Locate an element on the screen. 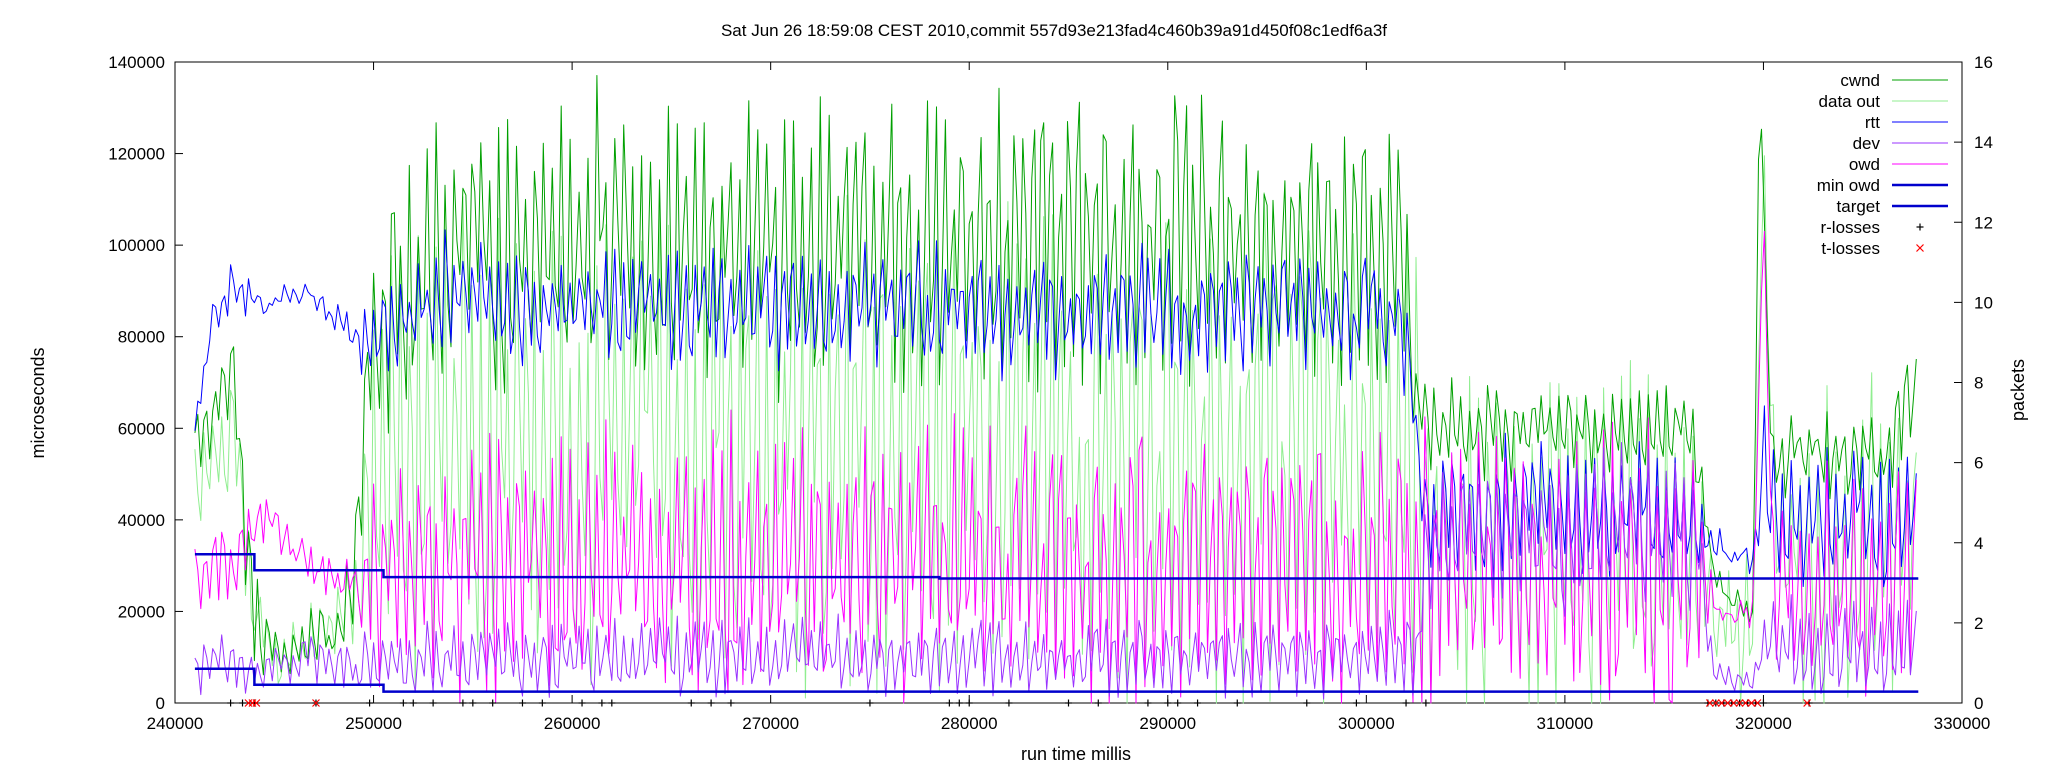 This screenshot has width=2048, height=768. y-axis-title: microseconds is located at coordinates (38, 402).